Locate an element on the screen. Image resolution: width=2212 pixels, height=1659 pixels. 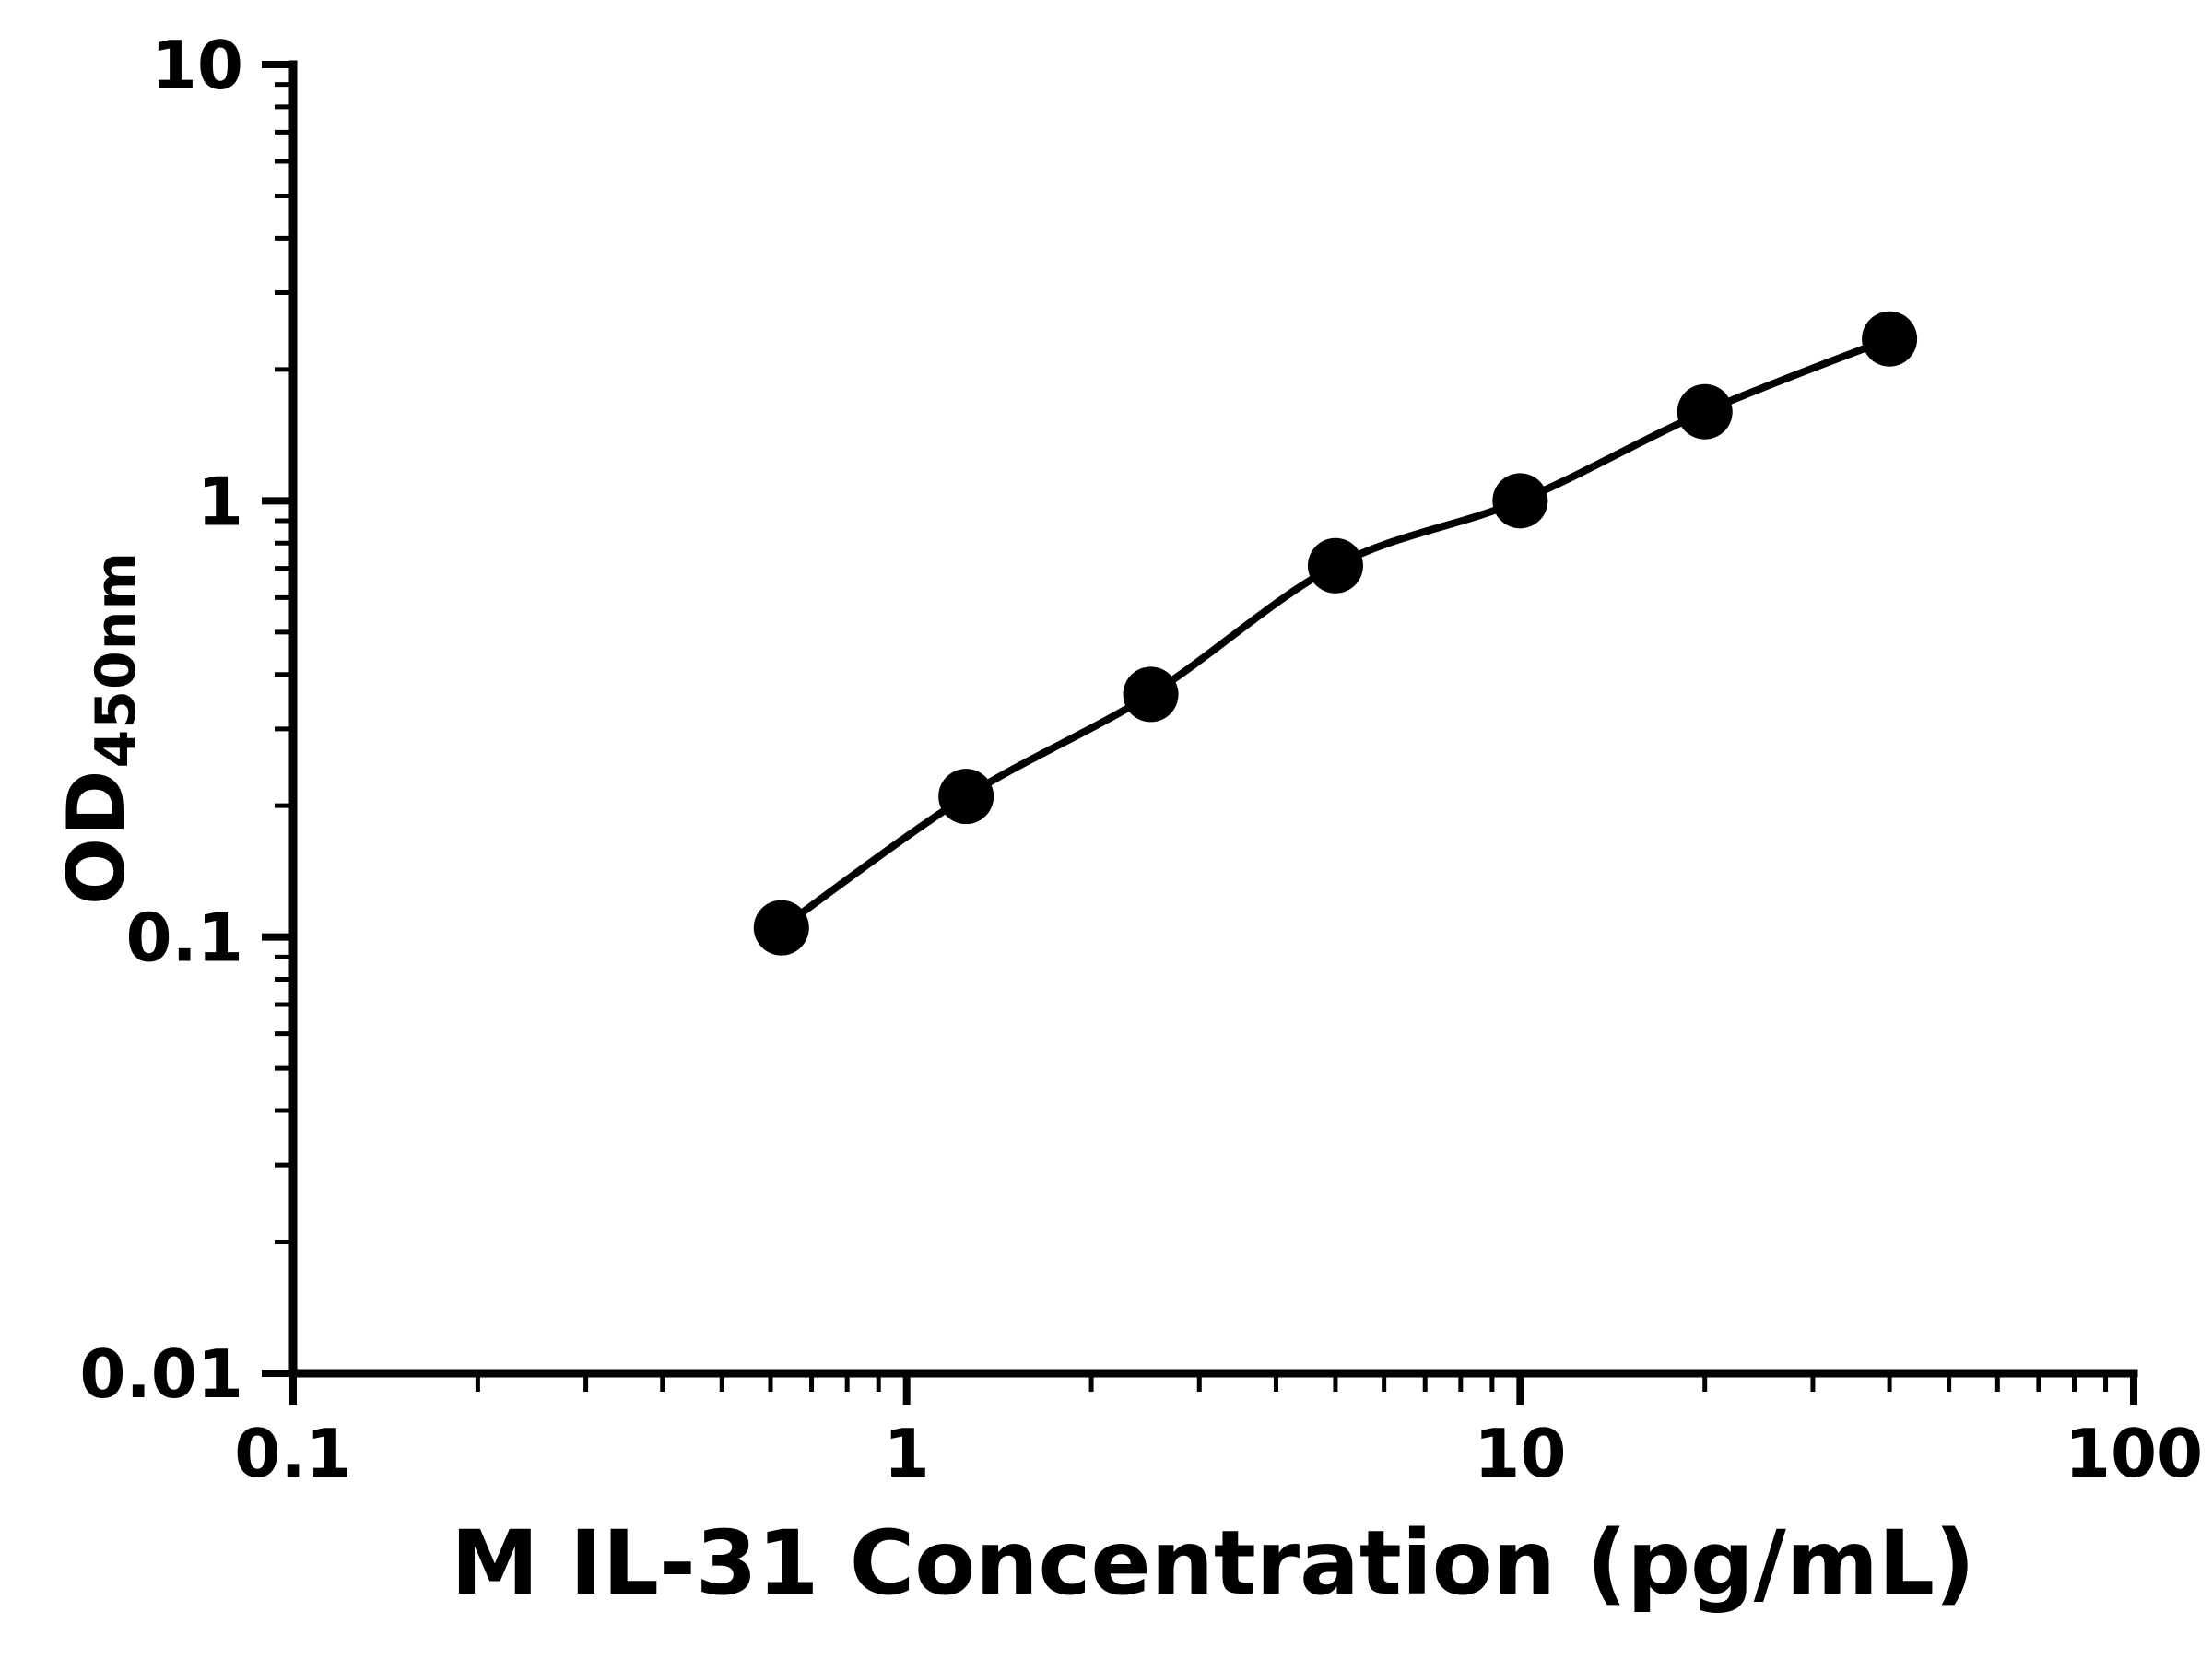
y-axis-label-main: OD is located at coordinates (97, 836).